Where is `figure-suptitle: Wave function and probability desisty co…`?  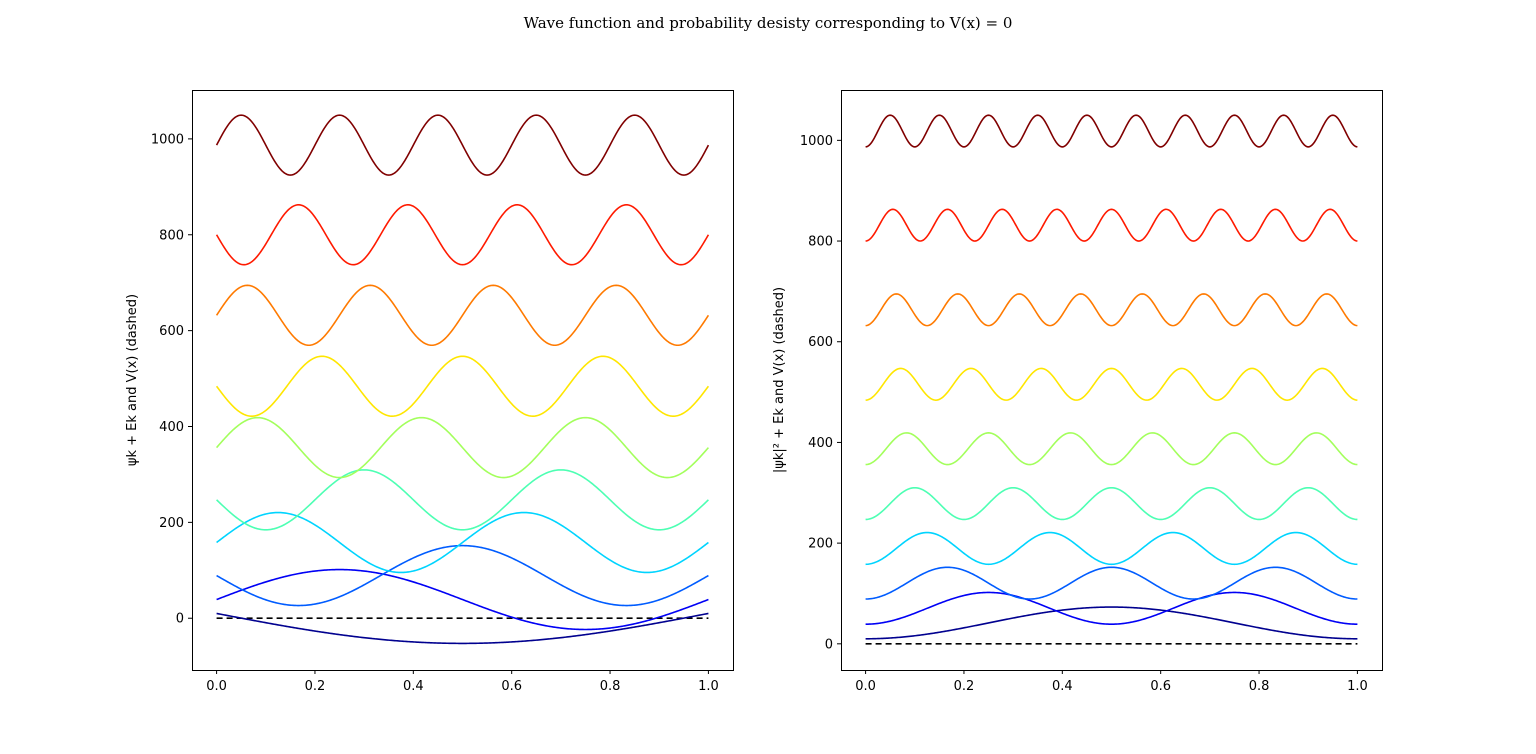
figure-suptitle: Wave function and probability desisty co… is located at coordinates (768, 23).